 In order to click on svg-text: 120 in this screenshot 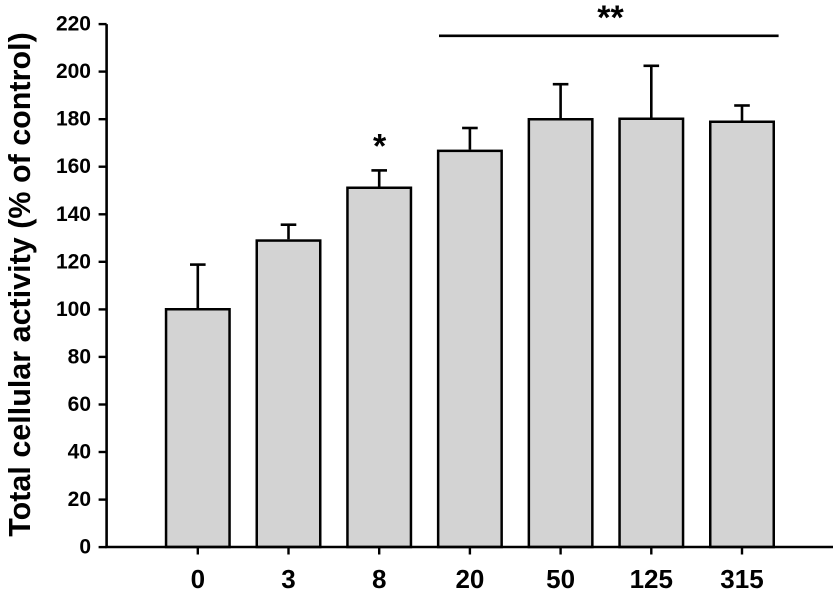, I will do `click(73, 261)`.